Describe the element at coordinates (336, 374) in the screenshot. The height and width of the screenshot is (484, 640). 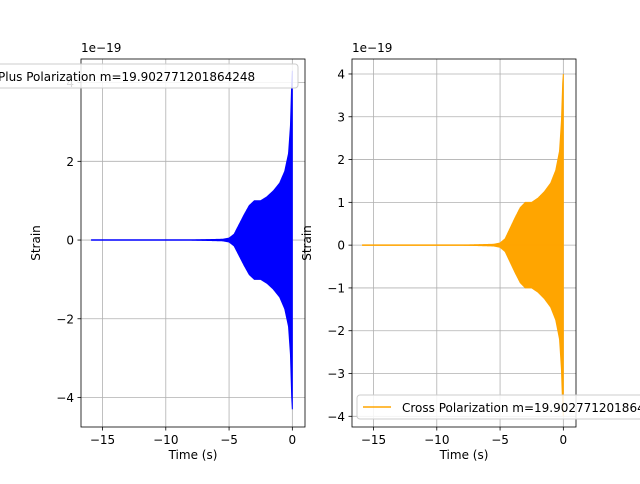
I see `y-tick-label: −3` at that location.